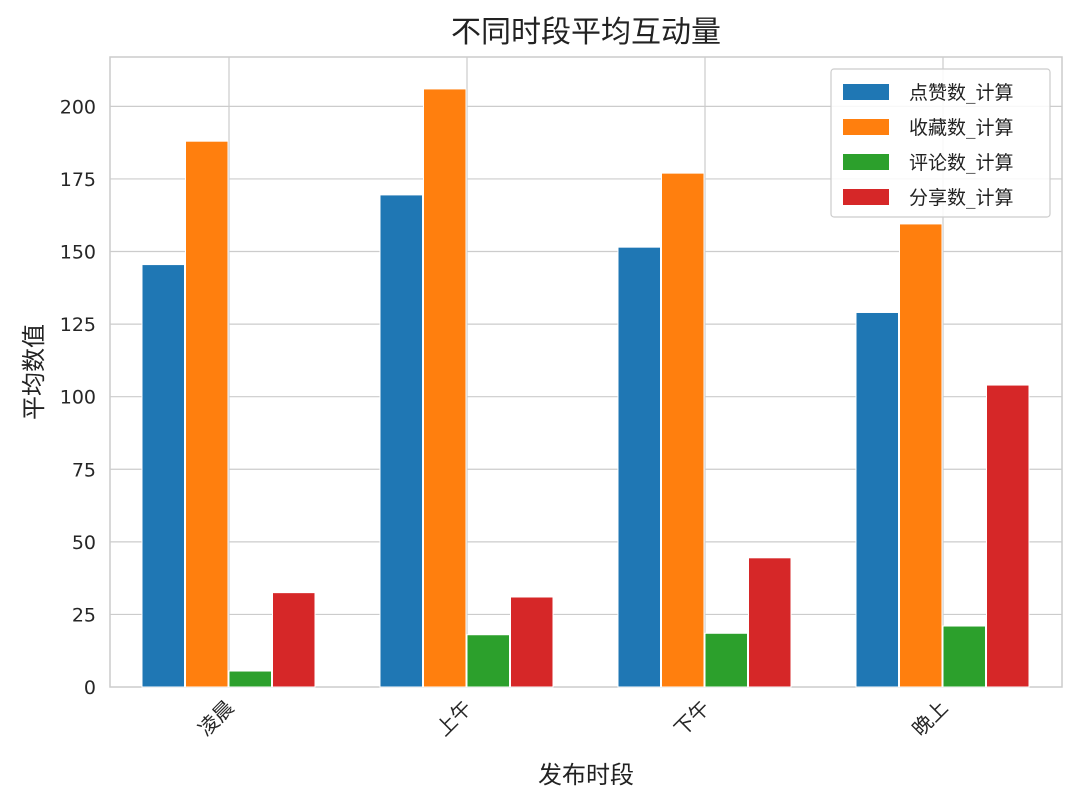  I want to click on legend-label: 收藏数_计算, so click(961, 128).